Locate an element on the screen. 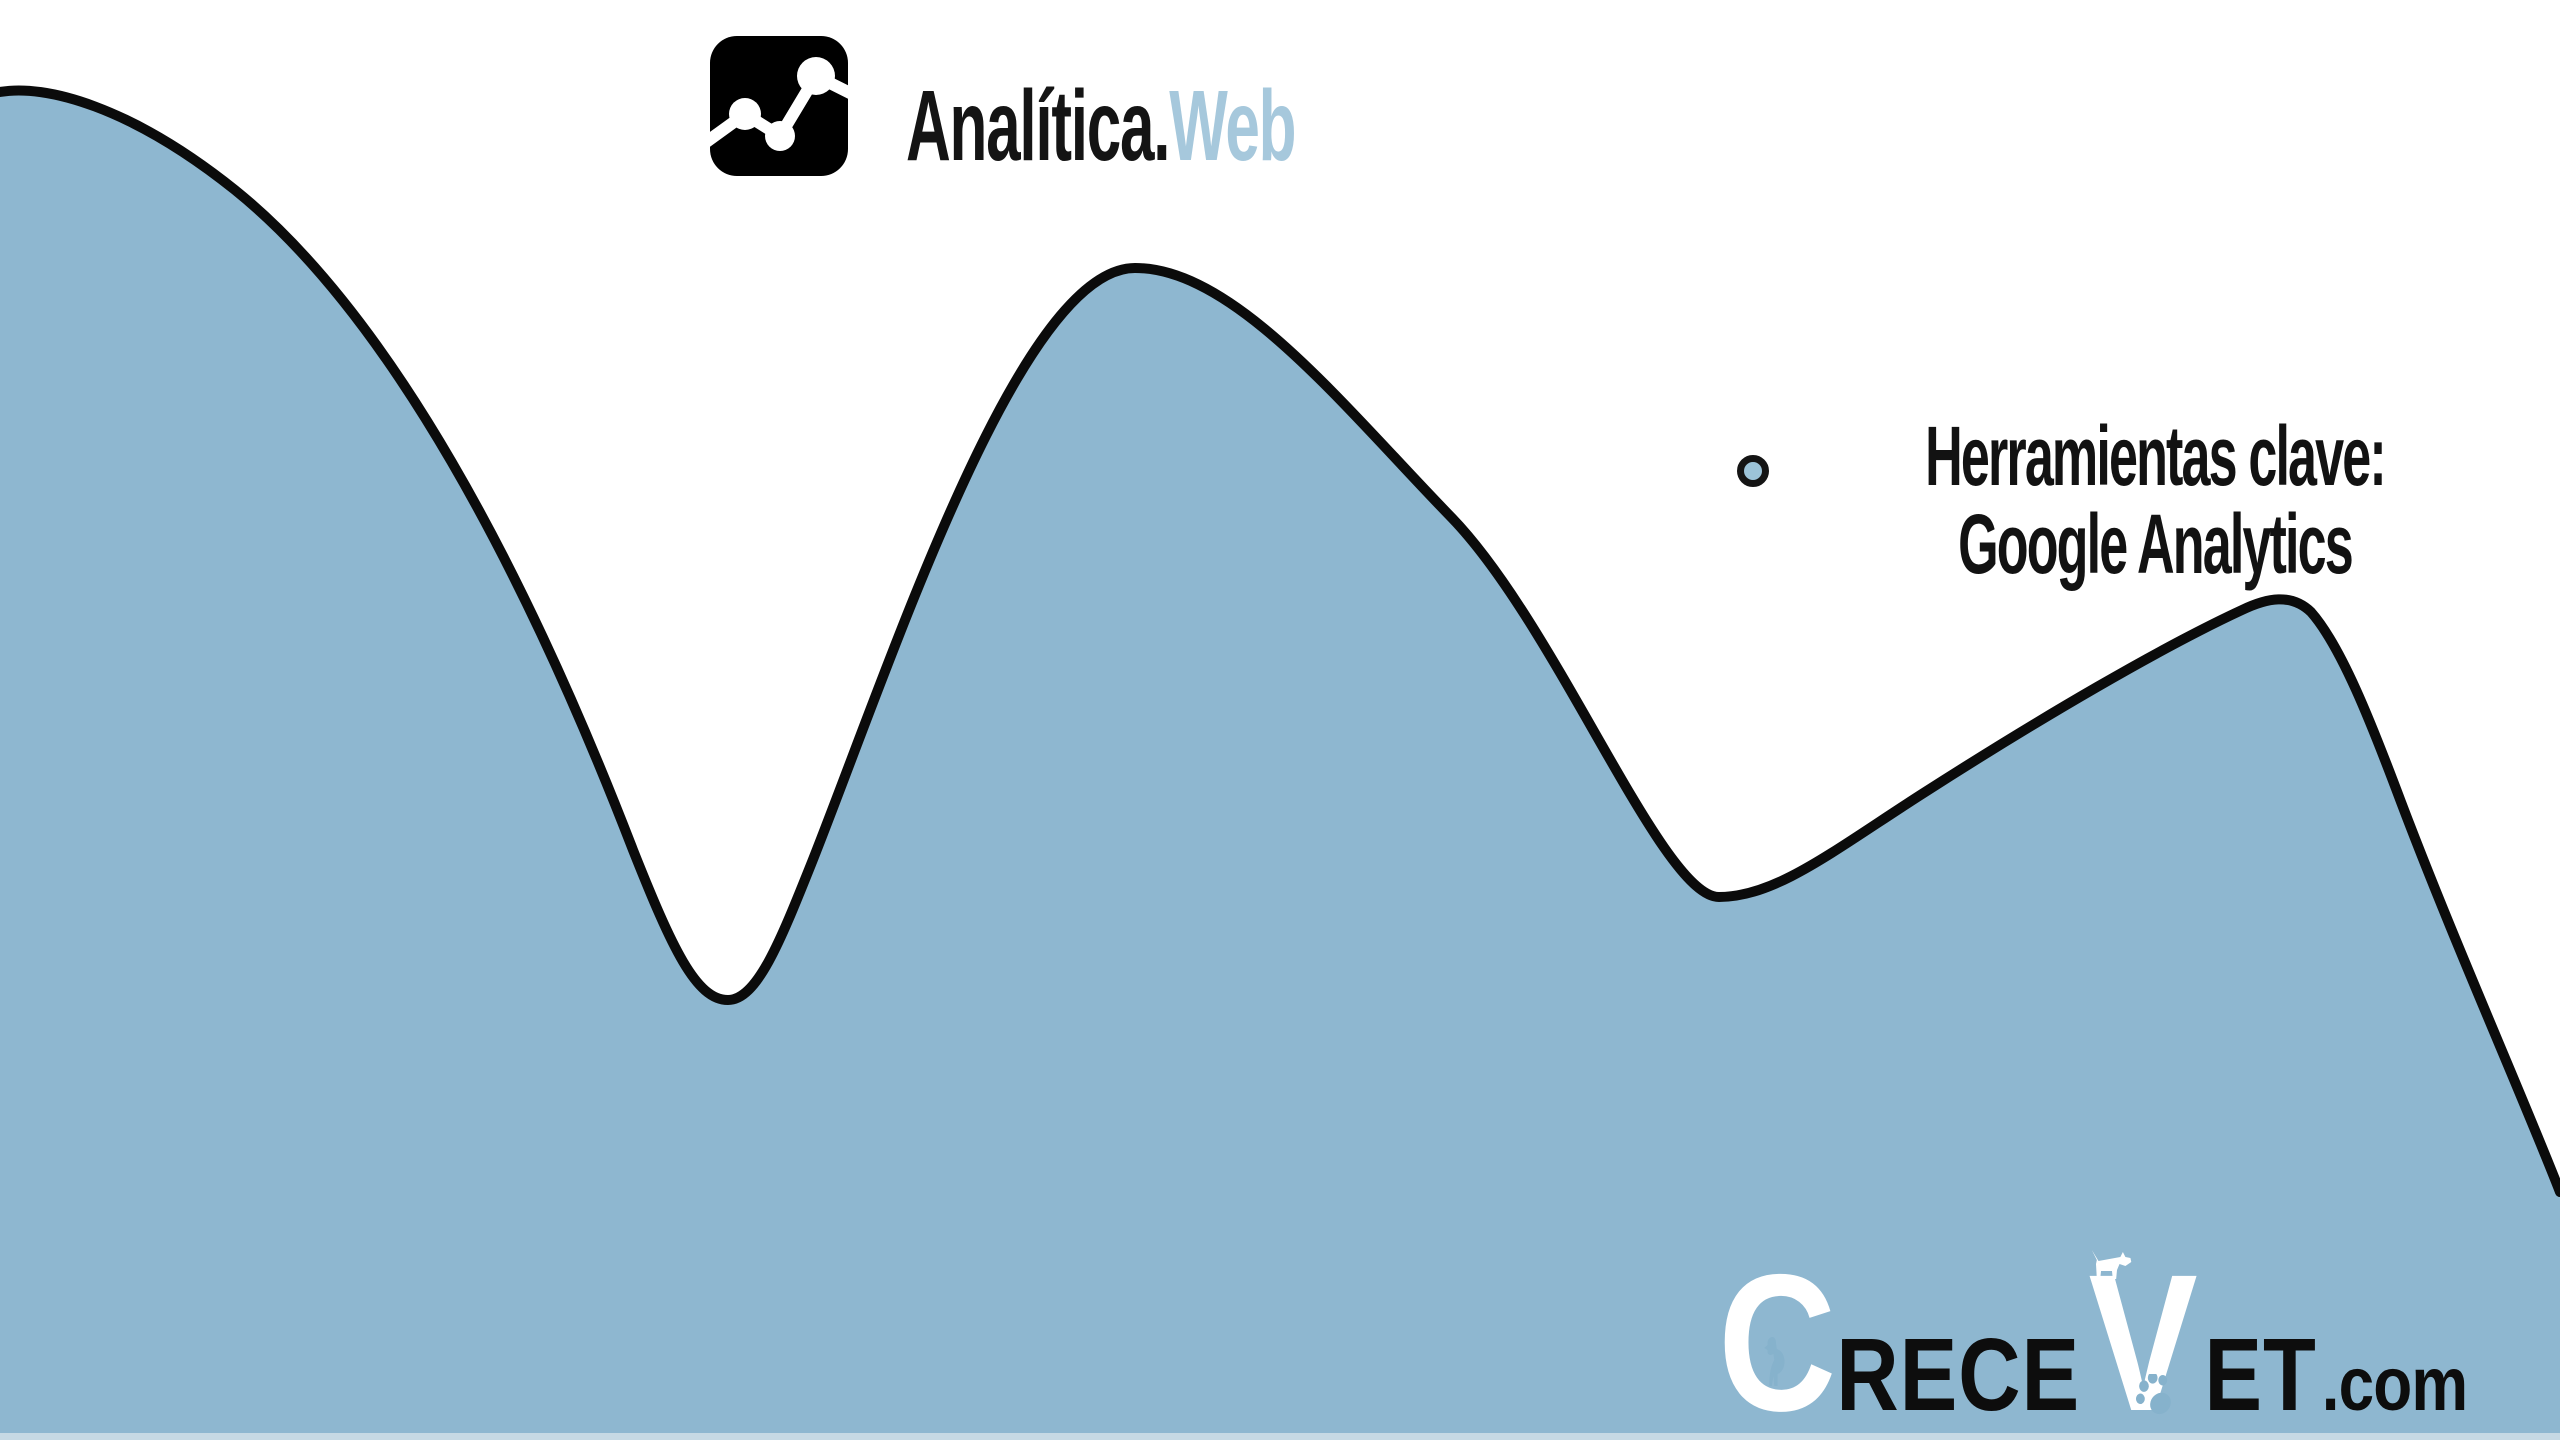 This screenshot has height=1440, width=2560. letter-v-glyph: V is located at coordinates (2143, 1337).